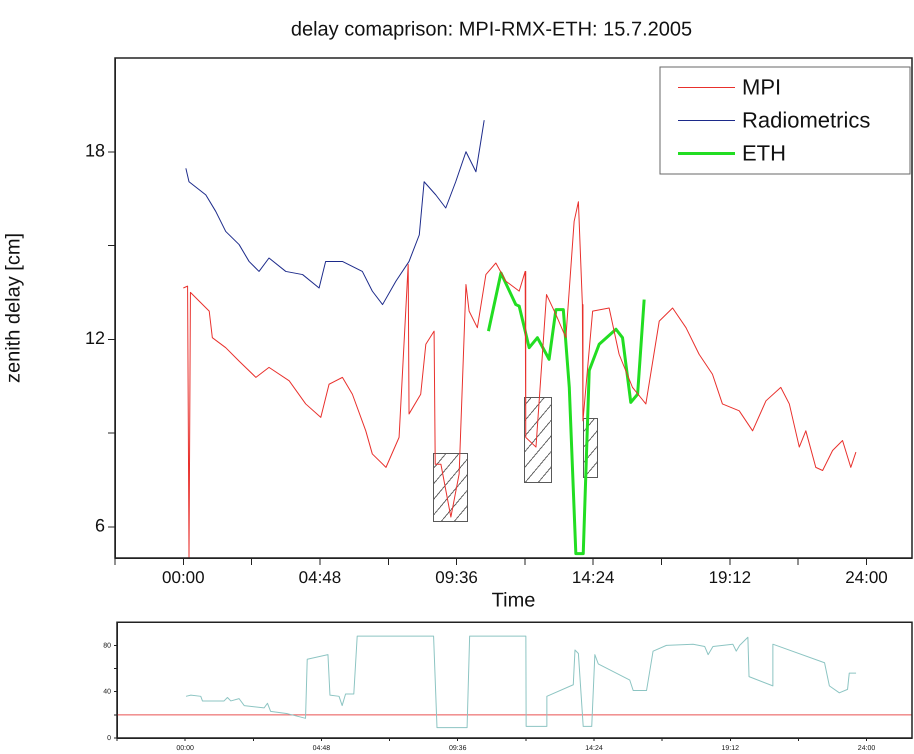 Image resolution: width=914 pixels, height=754 pixels. Describe the element at coordinates (99, 526) in the screenshot. I see `y-tick-label: 6` at that location.